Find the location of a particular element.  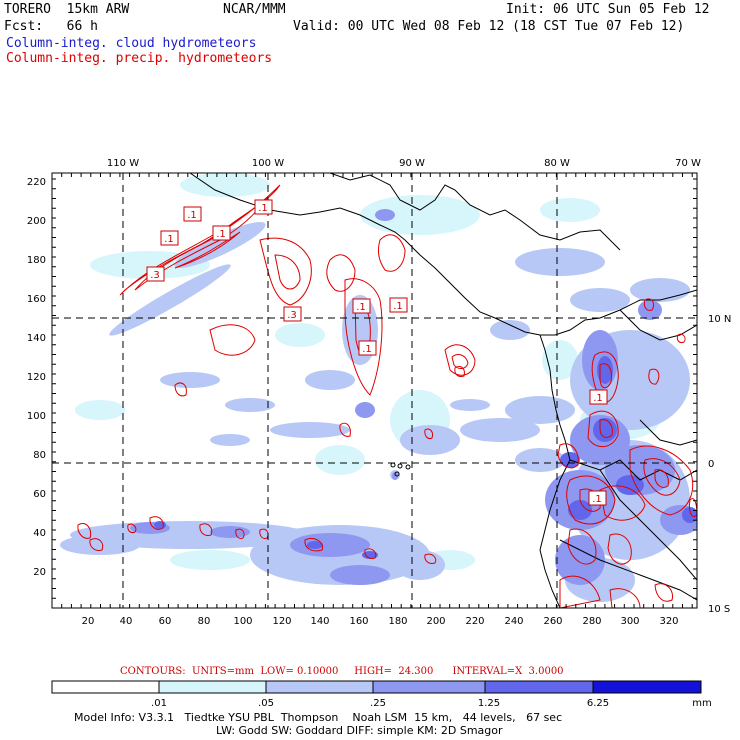

legend-cloud: Column-integ. cloud hydrometeors is located at coordinates (131, 43).